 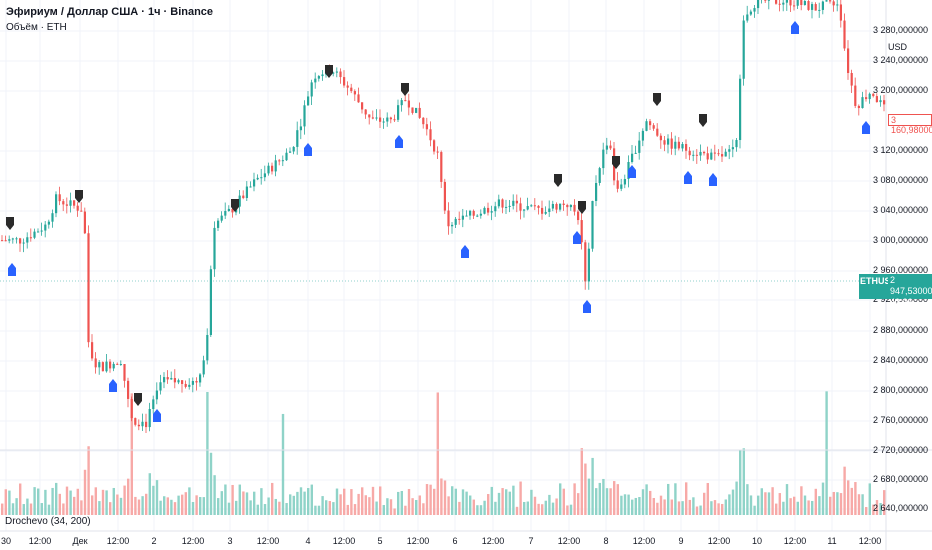 I want to click on price-tick-label: 2 880,000000, so click(x=900, y=330).